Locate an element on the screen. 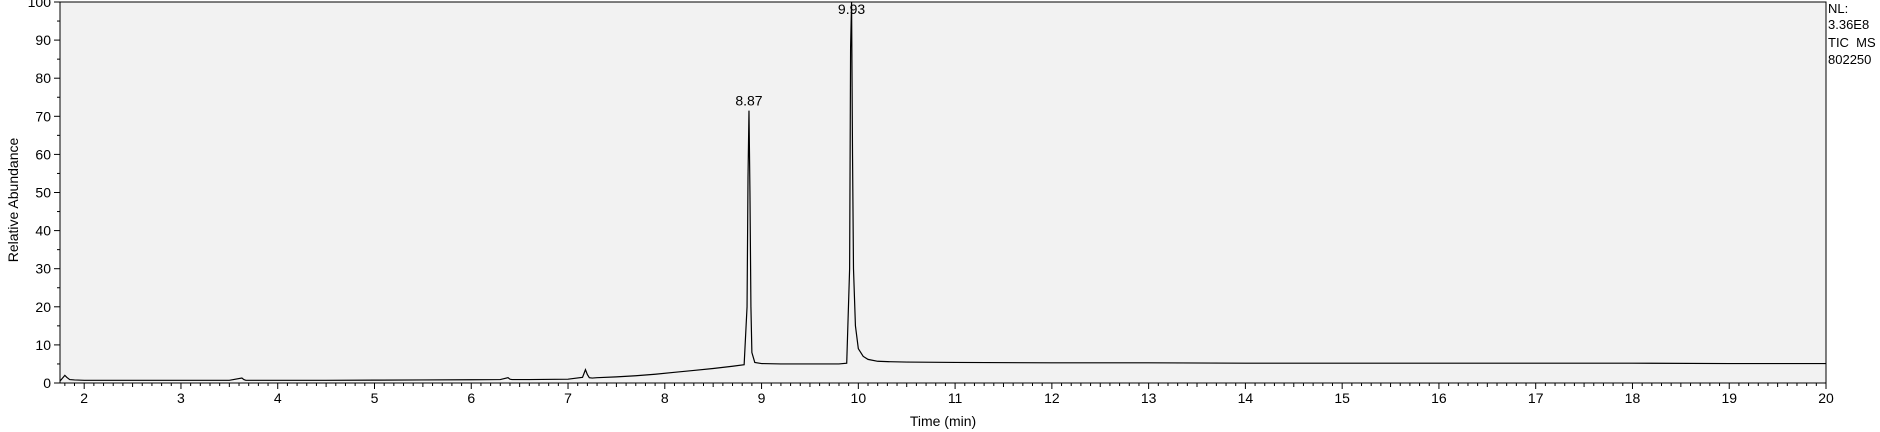 This screenshot has height=432, width=1880. x-tick-label: 17 is located at coordinates (1536, 398).